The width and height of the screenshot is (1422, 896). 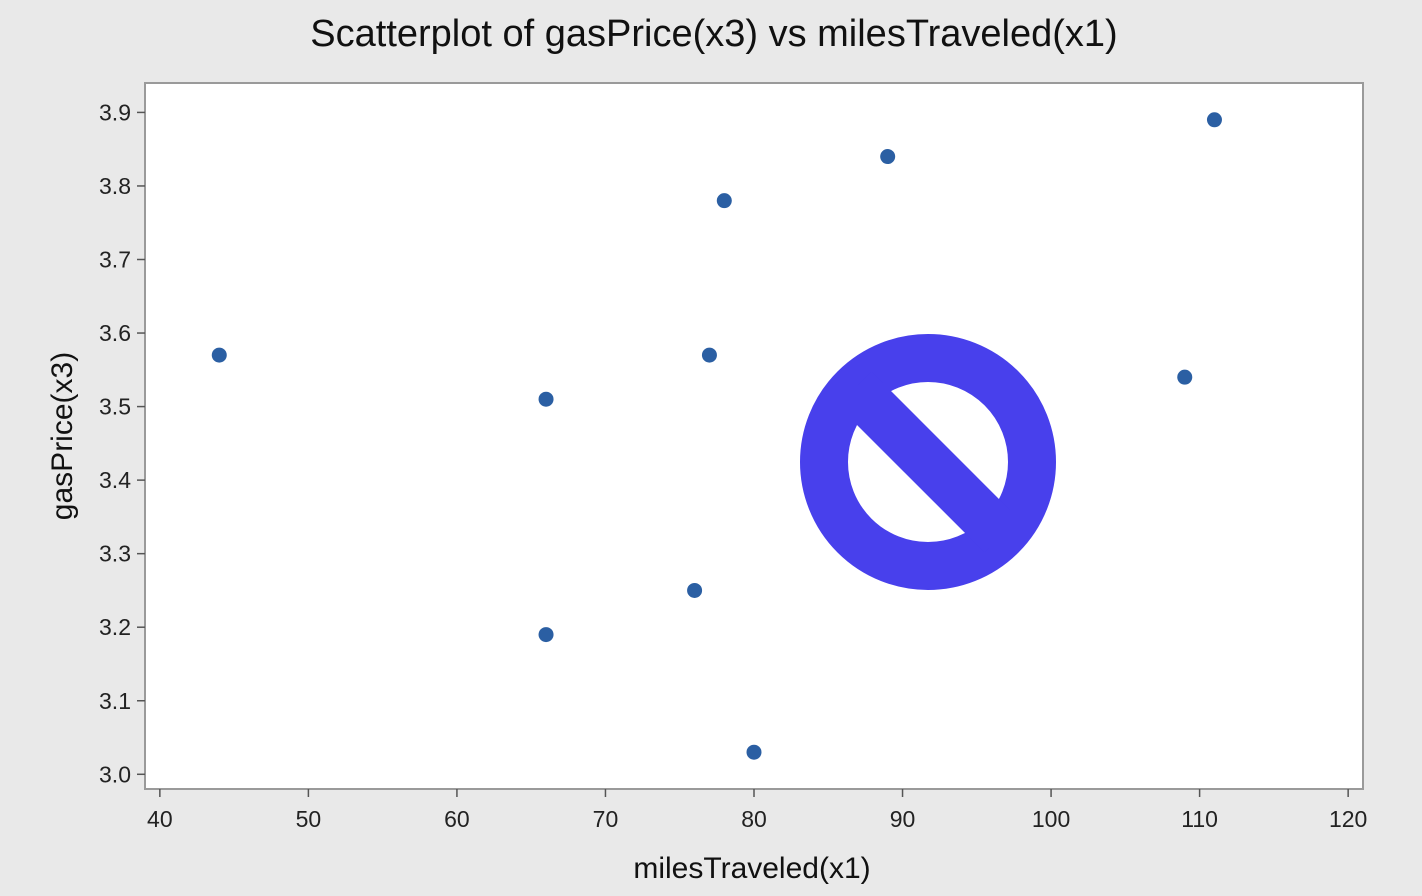 I want to click on prohibited-ring, so click(x=928, y=462).